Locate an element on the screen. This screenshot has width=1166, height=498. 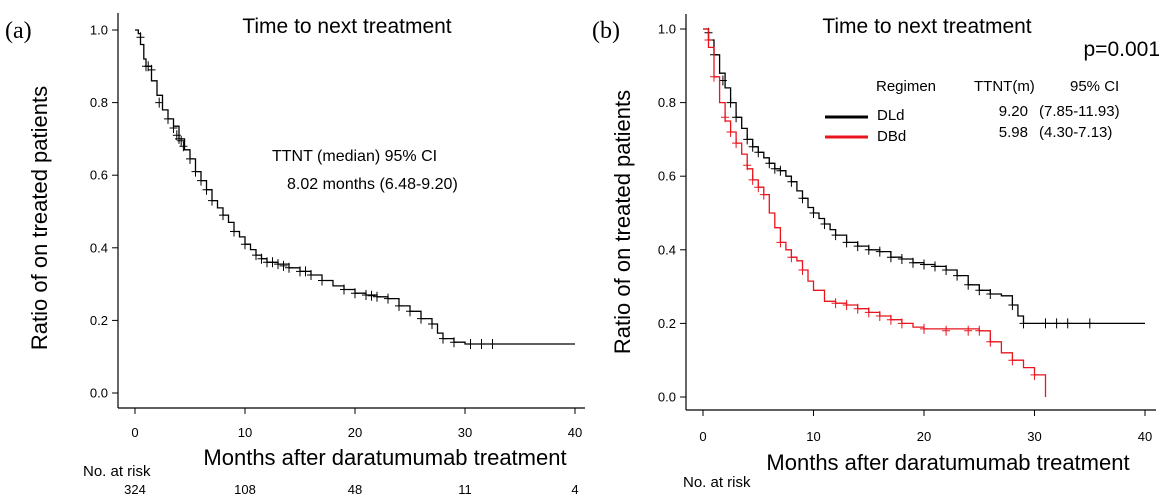
panel-b-x-tick: 30 is located at coordinates (1034, 427).